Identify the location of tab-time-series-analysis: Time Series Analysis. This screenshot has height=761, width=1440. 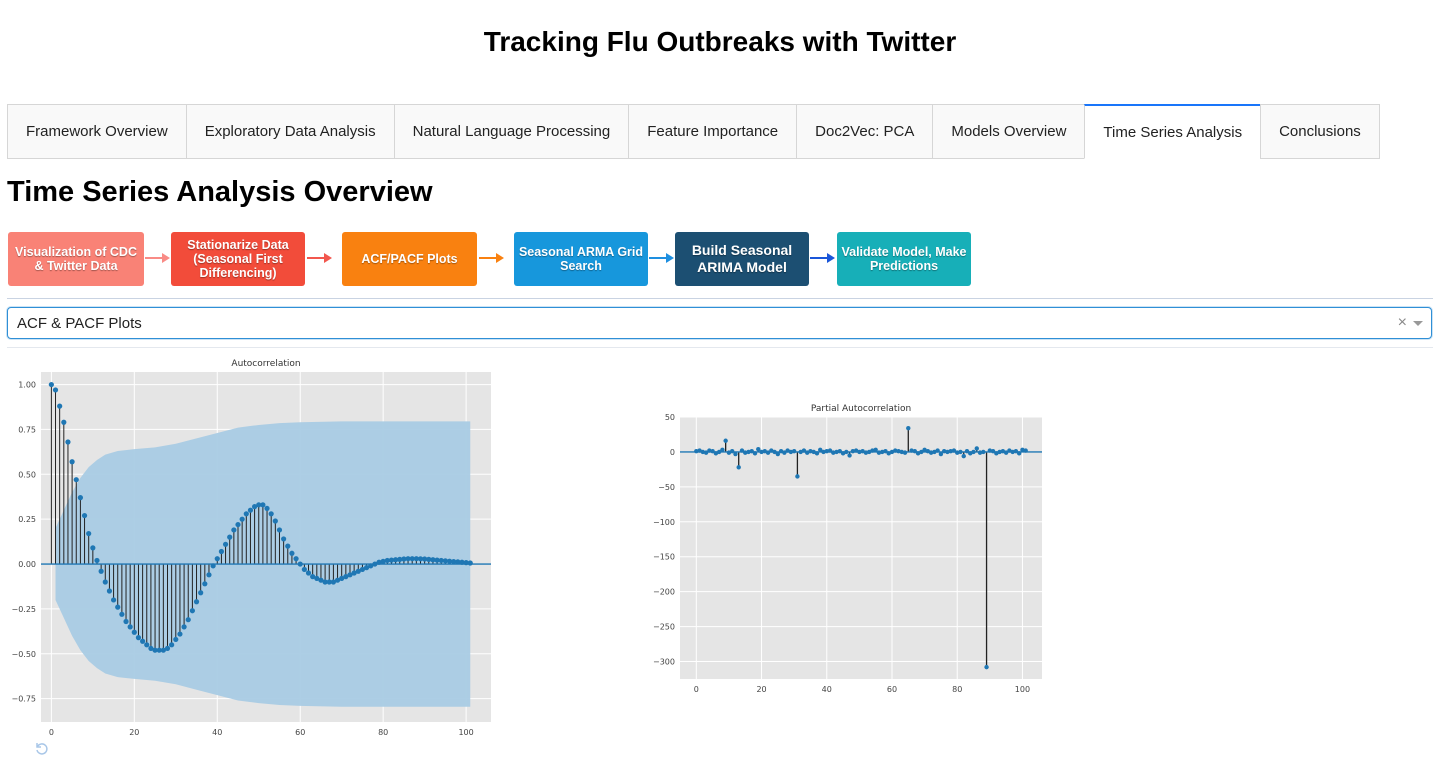
(1173, 131).